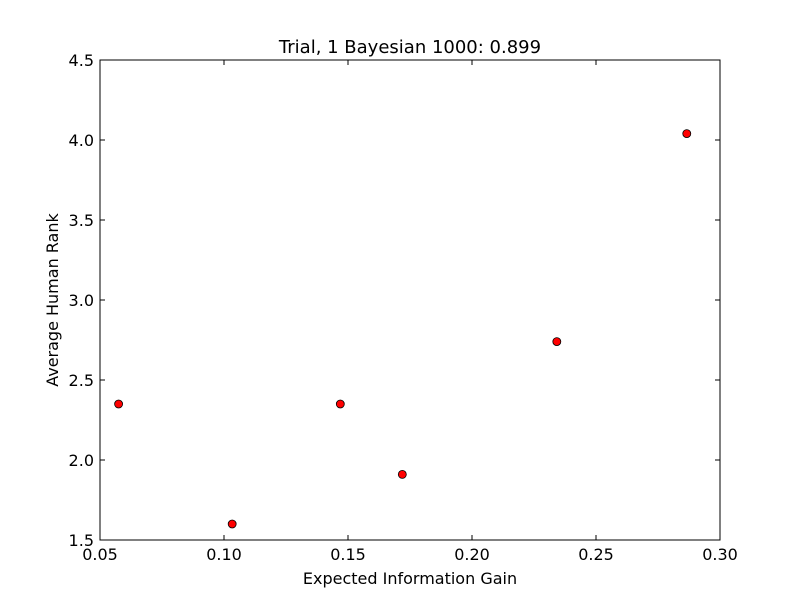 This screenshot has width=800, height=600. What do you see at coordinates (224, 554) in the screenshot?
I see `x-tick-label: 0.10` at bounding box center [224, 554].